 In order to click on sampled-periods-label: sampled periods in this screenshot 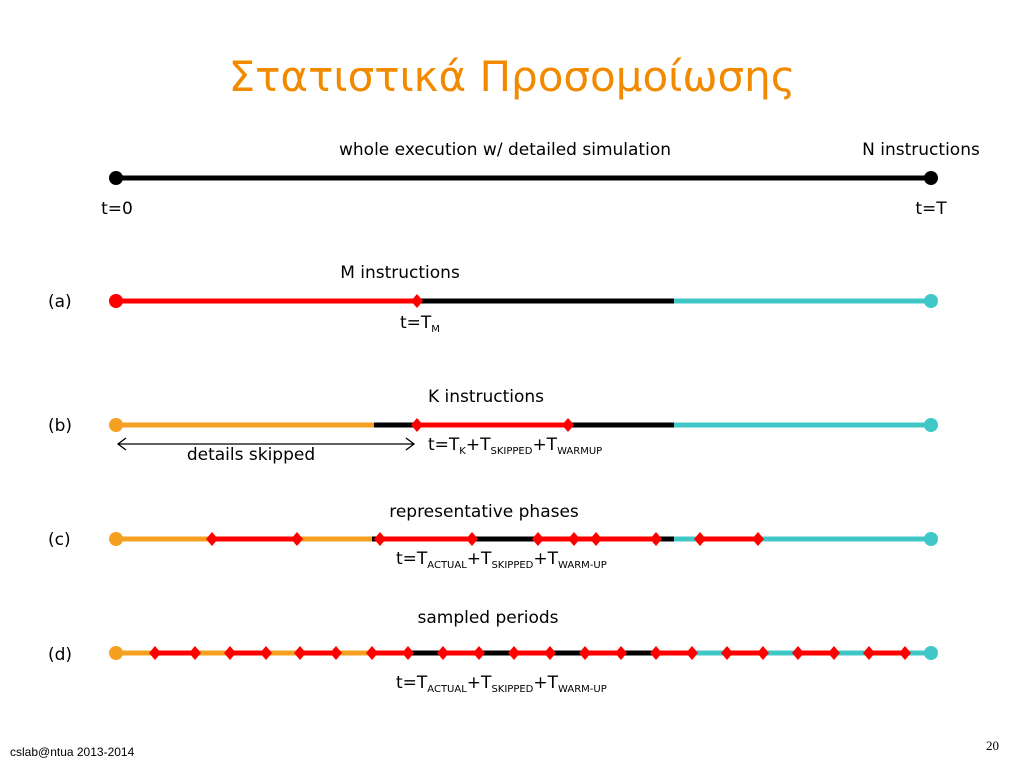, I will do `click(487, 618)`.